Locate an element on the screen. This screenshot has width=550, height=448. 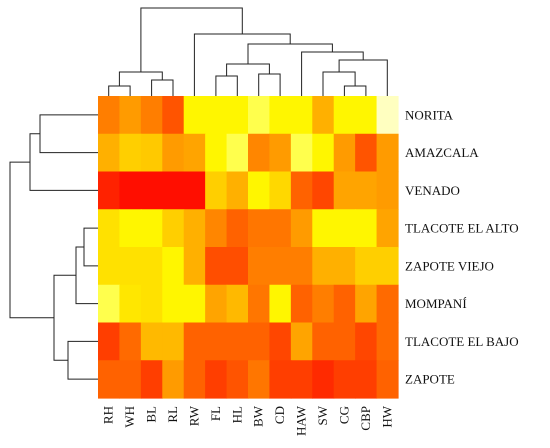
column-label: WH is located at coordinates (129, 417).